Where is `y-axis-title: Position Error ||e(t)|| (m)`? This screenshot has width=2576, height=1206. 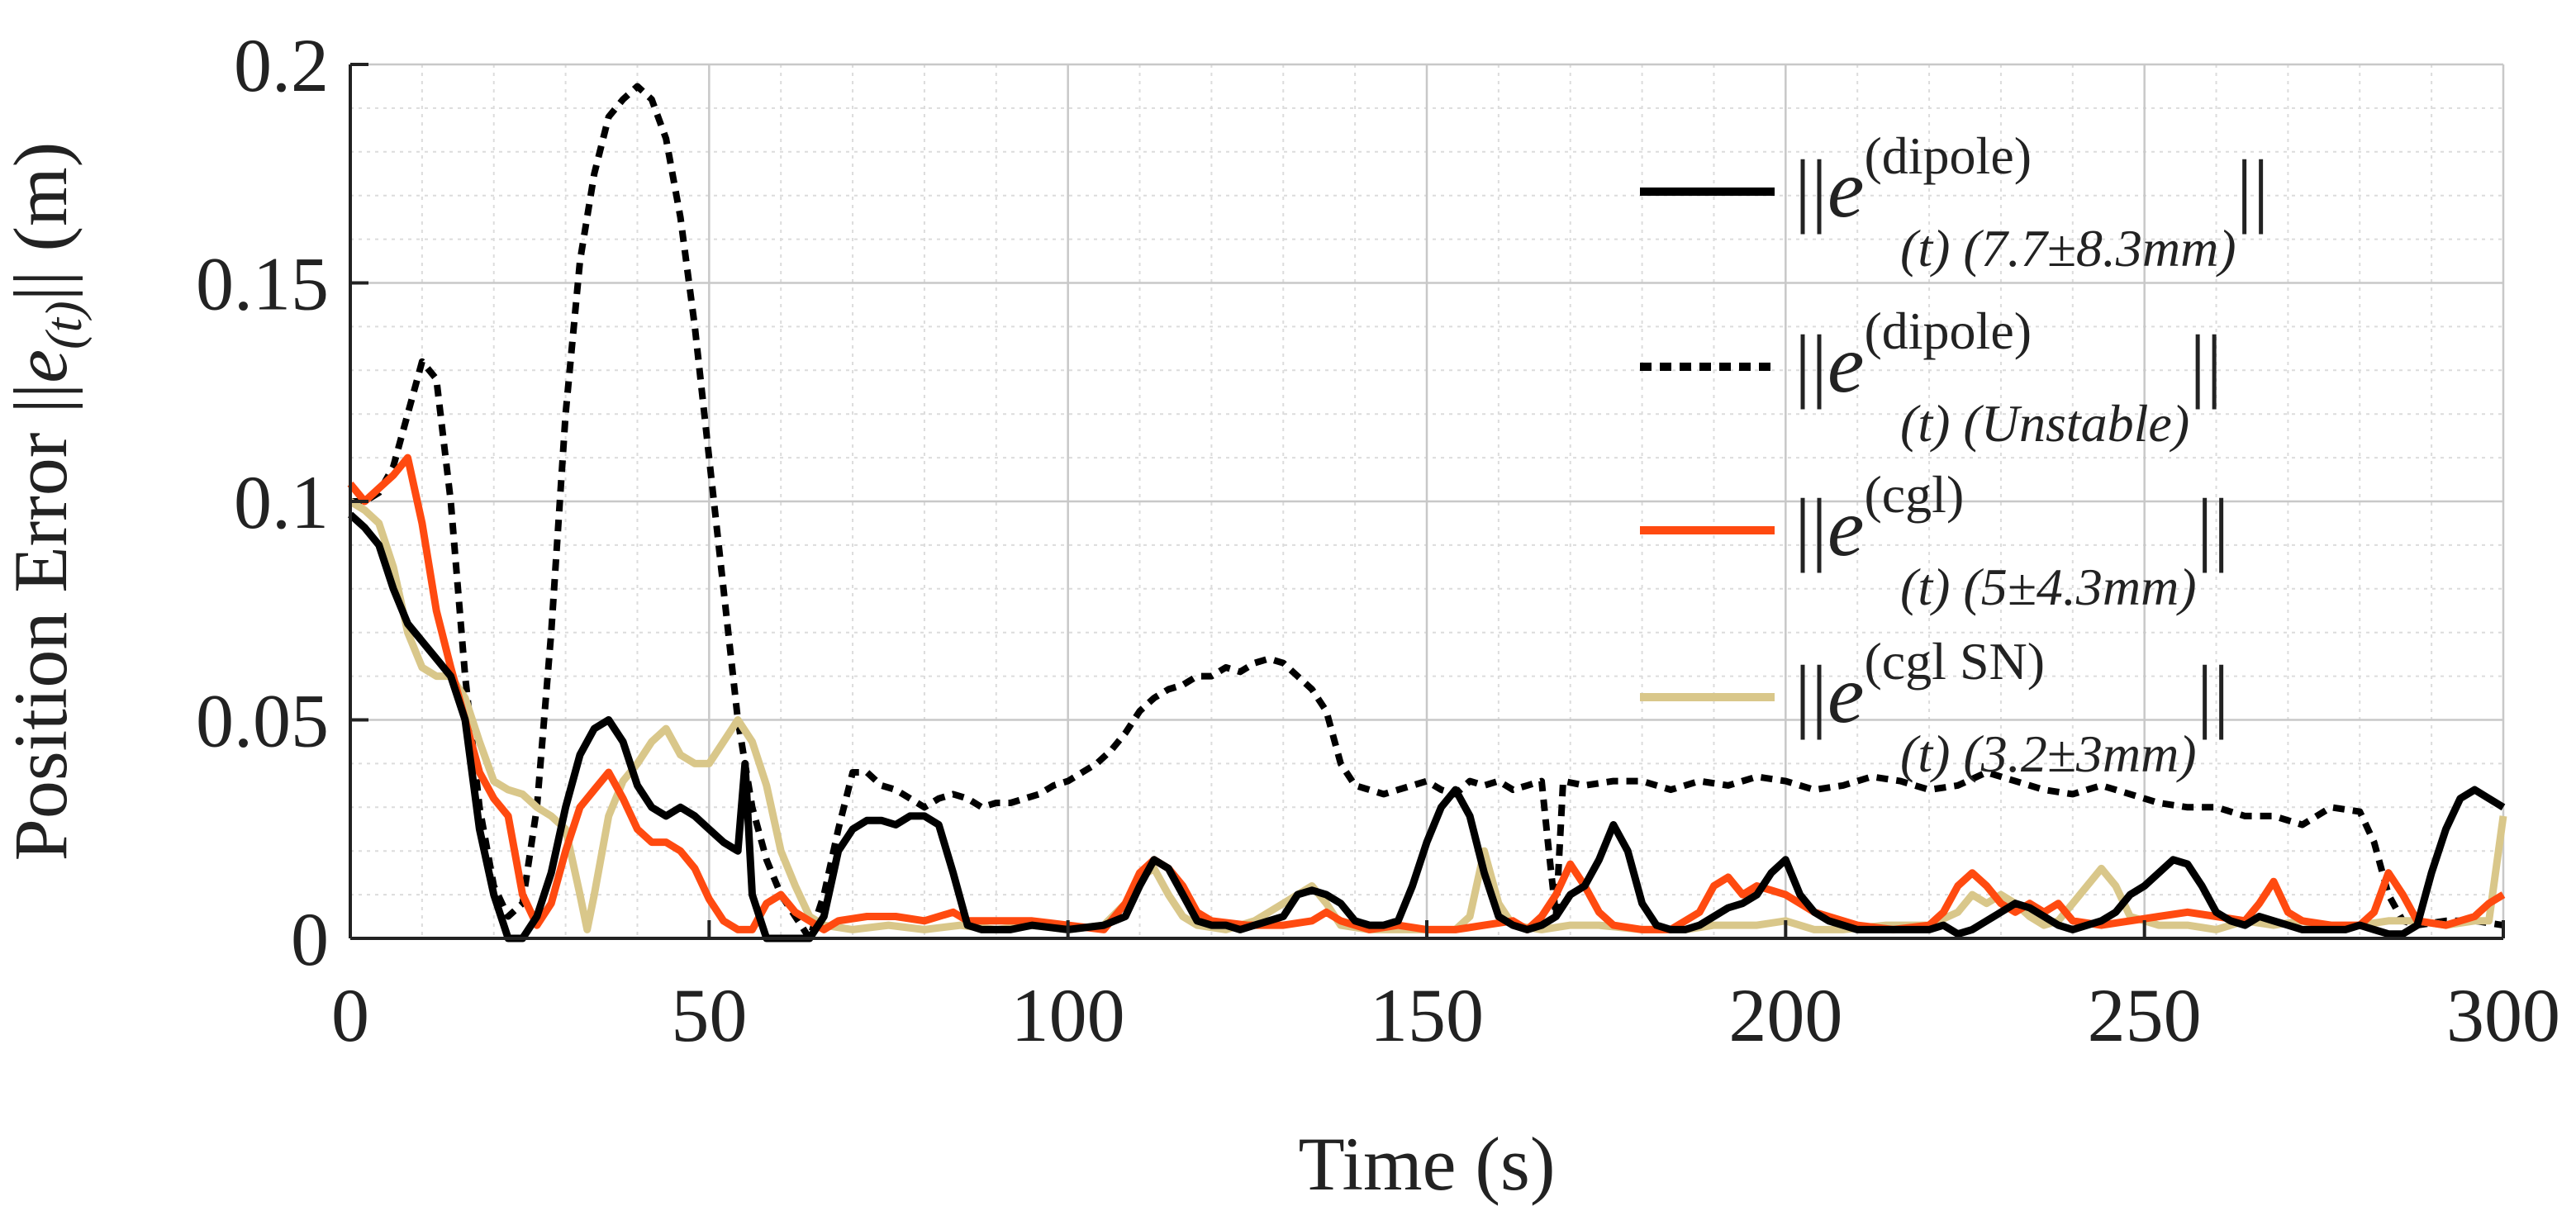 y-axis-title: Position Error ||e(t)|| (m) is located at coordinates (46, 502).